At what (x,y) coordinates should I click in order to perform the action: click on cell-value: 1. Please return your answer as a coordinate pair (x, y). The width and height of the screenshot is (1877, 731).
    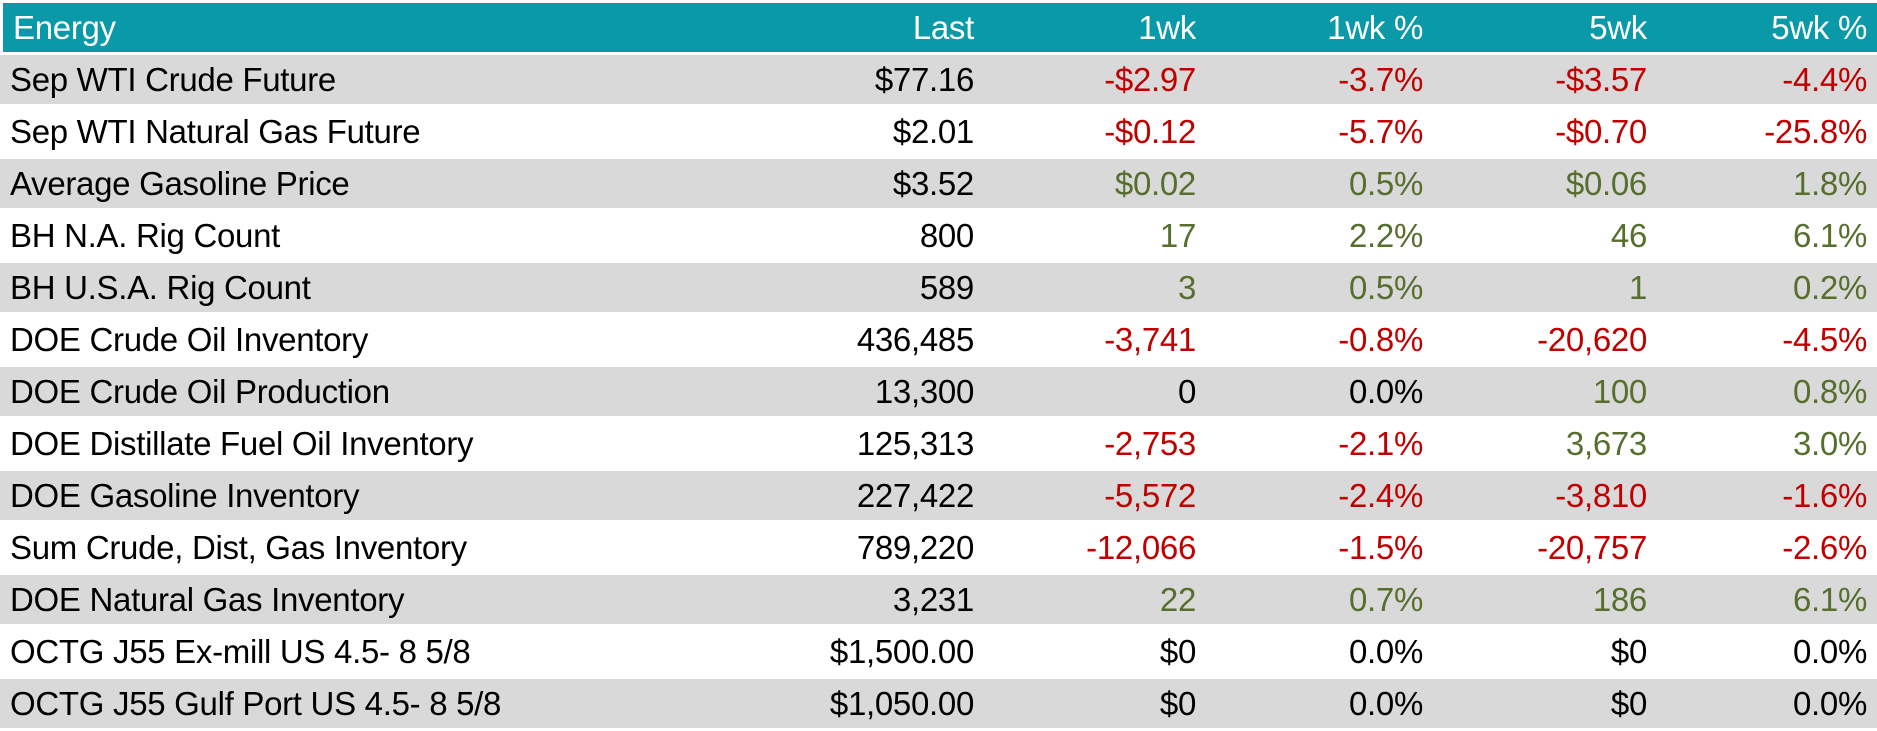
    Looking at the image, I should click on (1545, 289).